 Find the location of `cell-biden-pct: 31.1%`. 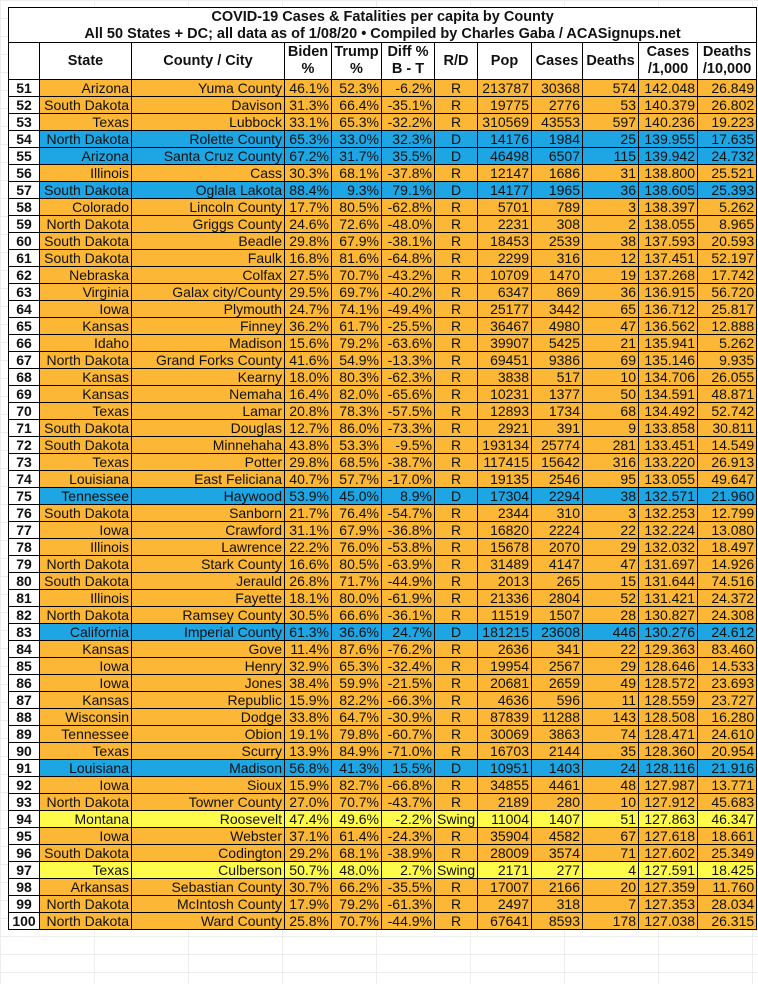

cell-biden-pct: 31.1% is located at coordinates (308, 530).